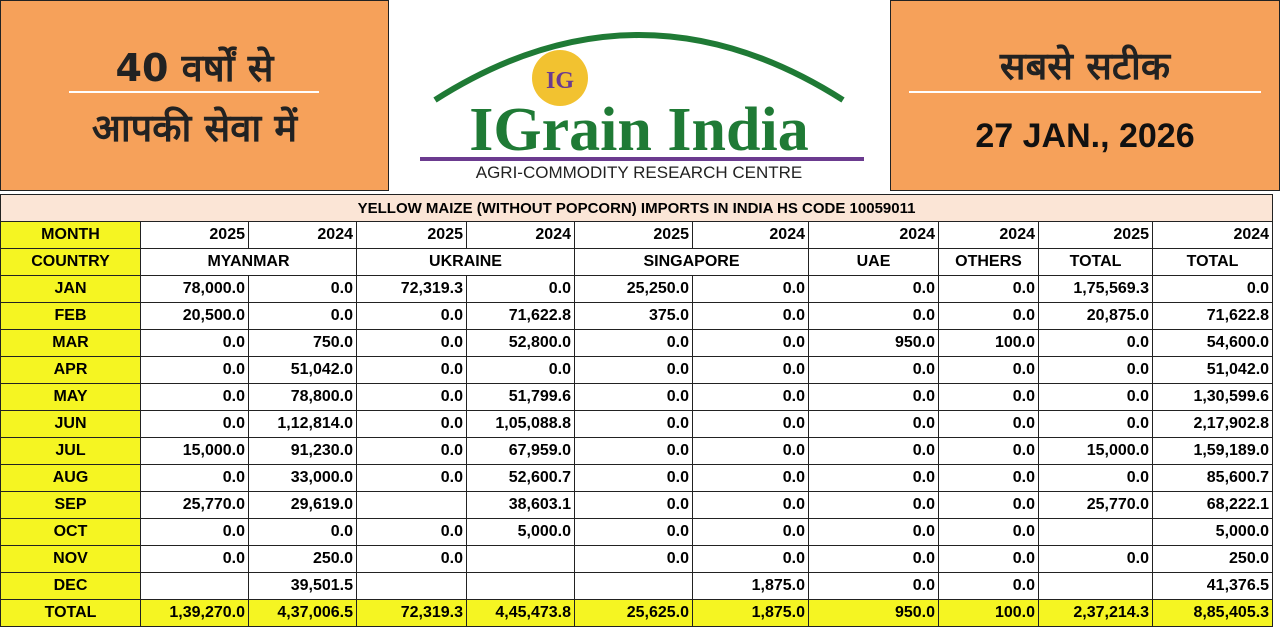 The width and height of the screenshot is (1280, 628). What do you see at coordinates (194, 316) in the screenshot?
I see `value-cell: 20,500.0` at bounding box center [194, 316].